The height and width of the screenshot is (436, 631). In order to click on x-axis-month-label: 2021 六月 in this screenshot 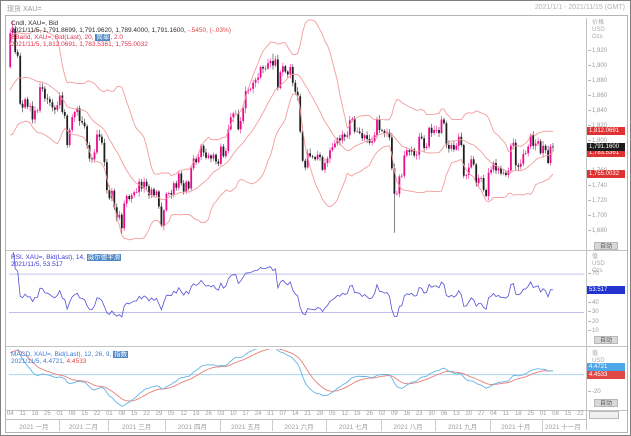, I will do `click(299, 427)`.